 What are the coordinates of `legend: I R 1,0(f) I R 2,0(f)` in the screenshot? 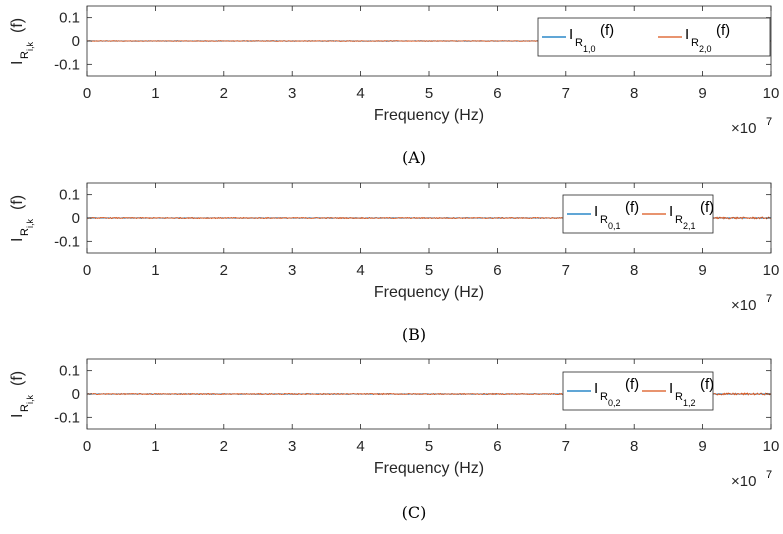 It's located at (654, 37).